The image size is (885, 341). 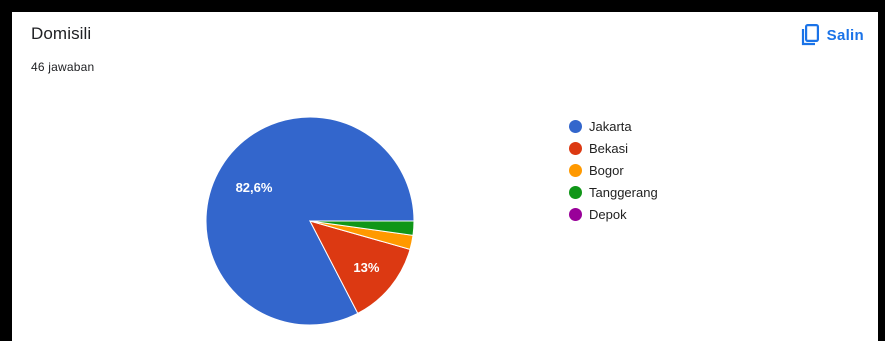 I want to click on chart-legend: Jakarta Bekasi Bogor Tanggerang Depok, so click(x=613, y=170).